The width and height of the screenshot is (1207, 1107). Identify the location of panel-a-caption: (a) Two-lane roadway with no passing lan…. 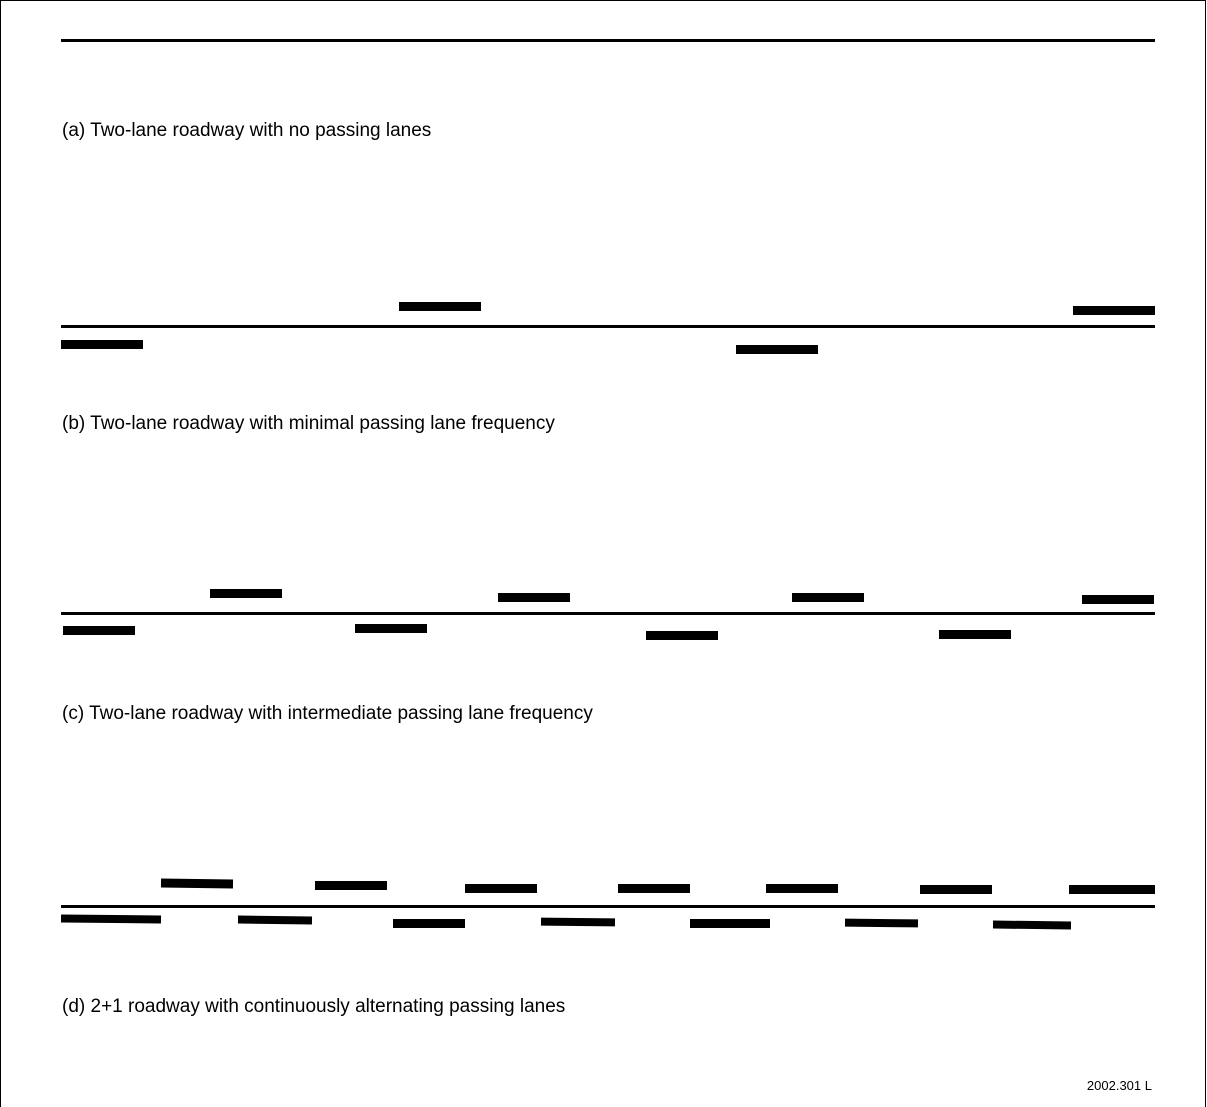
(247, 130).